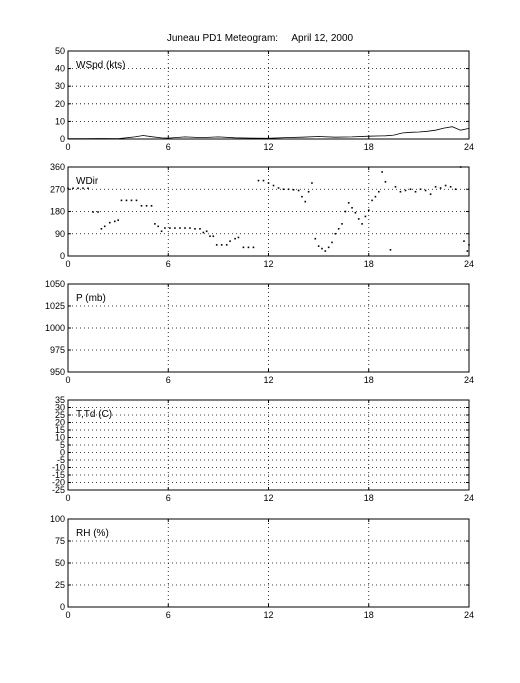 The width and height of the screenshot is (520, 683). What do you see at coordinates (60, 430) in the screenshot?
I see `temperature-dewpoint-y-tick-label: 15` at bounding box center [60, 430].